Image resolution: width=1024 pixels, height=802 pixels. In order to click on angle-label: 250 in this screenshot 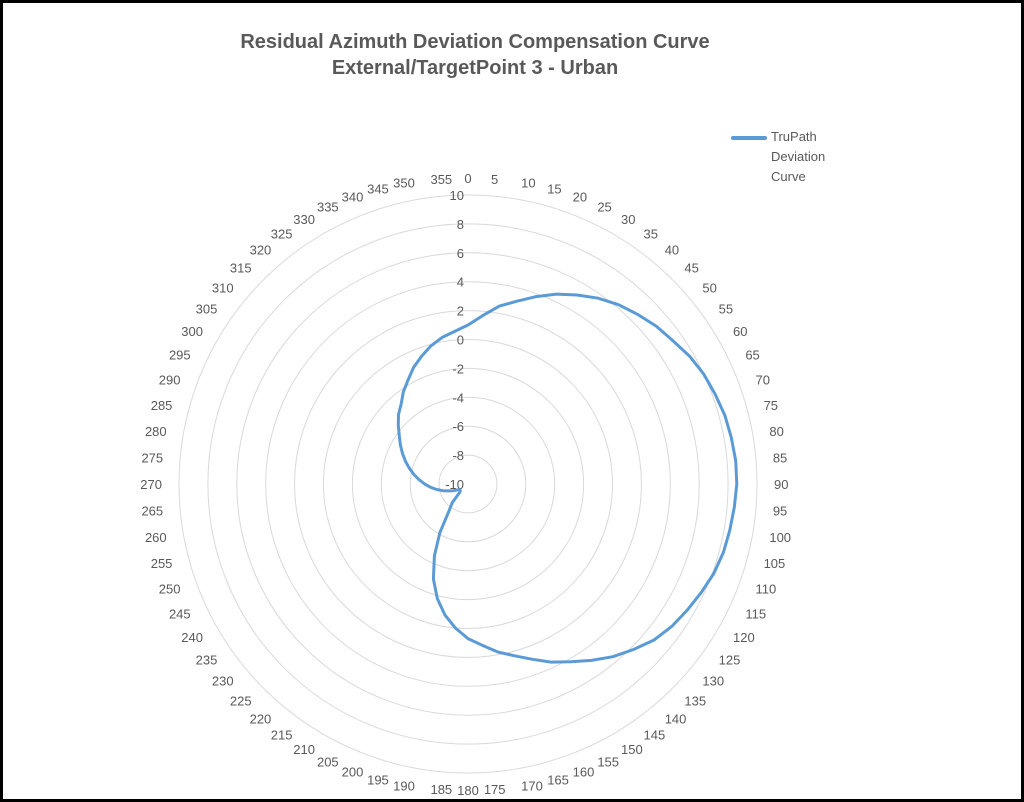, I will do `click(170, 589)`.